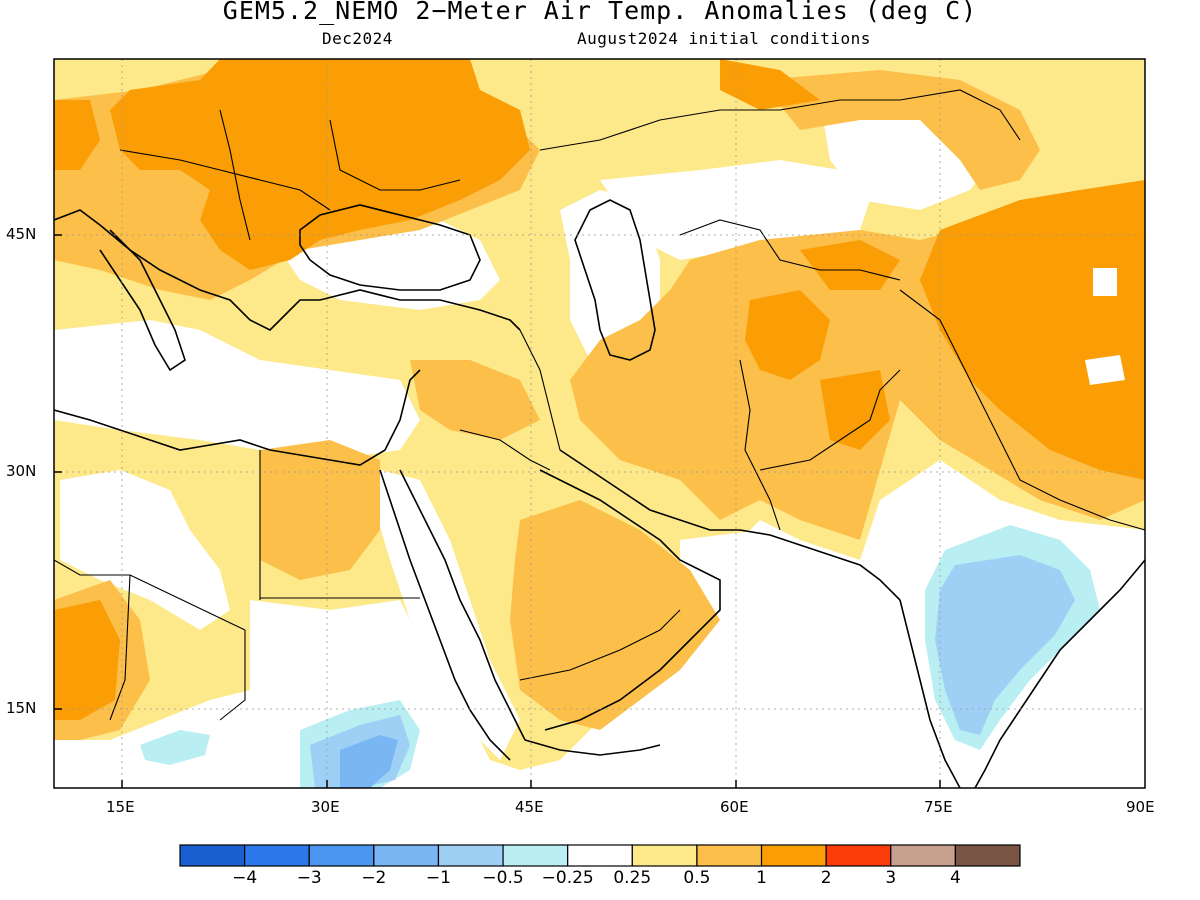 The width and height of the screenshot is (1200, 900). Describe the element at coordinates (237, 417) in the screenshot. I see `coast-mediterranean-south` at that location.